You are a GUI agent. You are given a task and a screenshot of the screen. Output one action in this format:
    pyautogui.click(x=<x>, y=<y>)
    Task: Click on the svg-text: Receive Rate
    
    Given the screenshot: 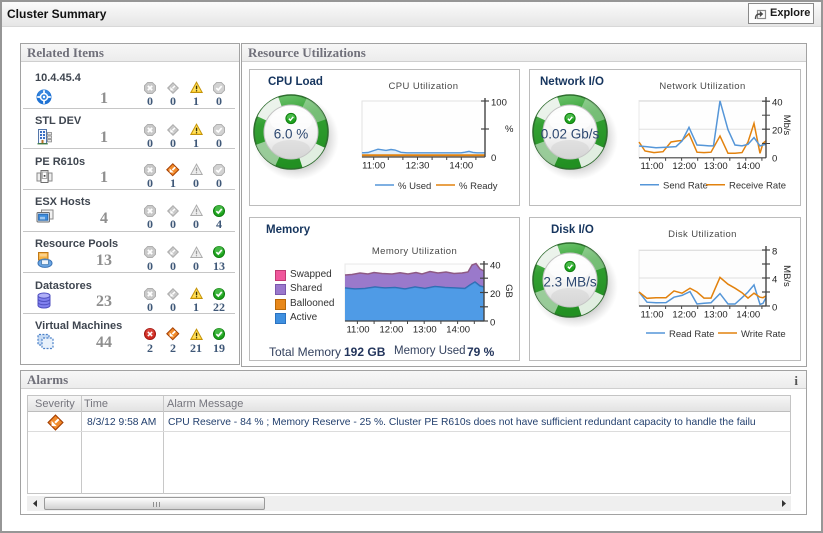 What is the action you would take?
    pyautogui.click(x=757, y=186)
    